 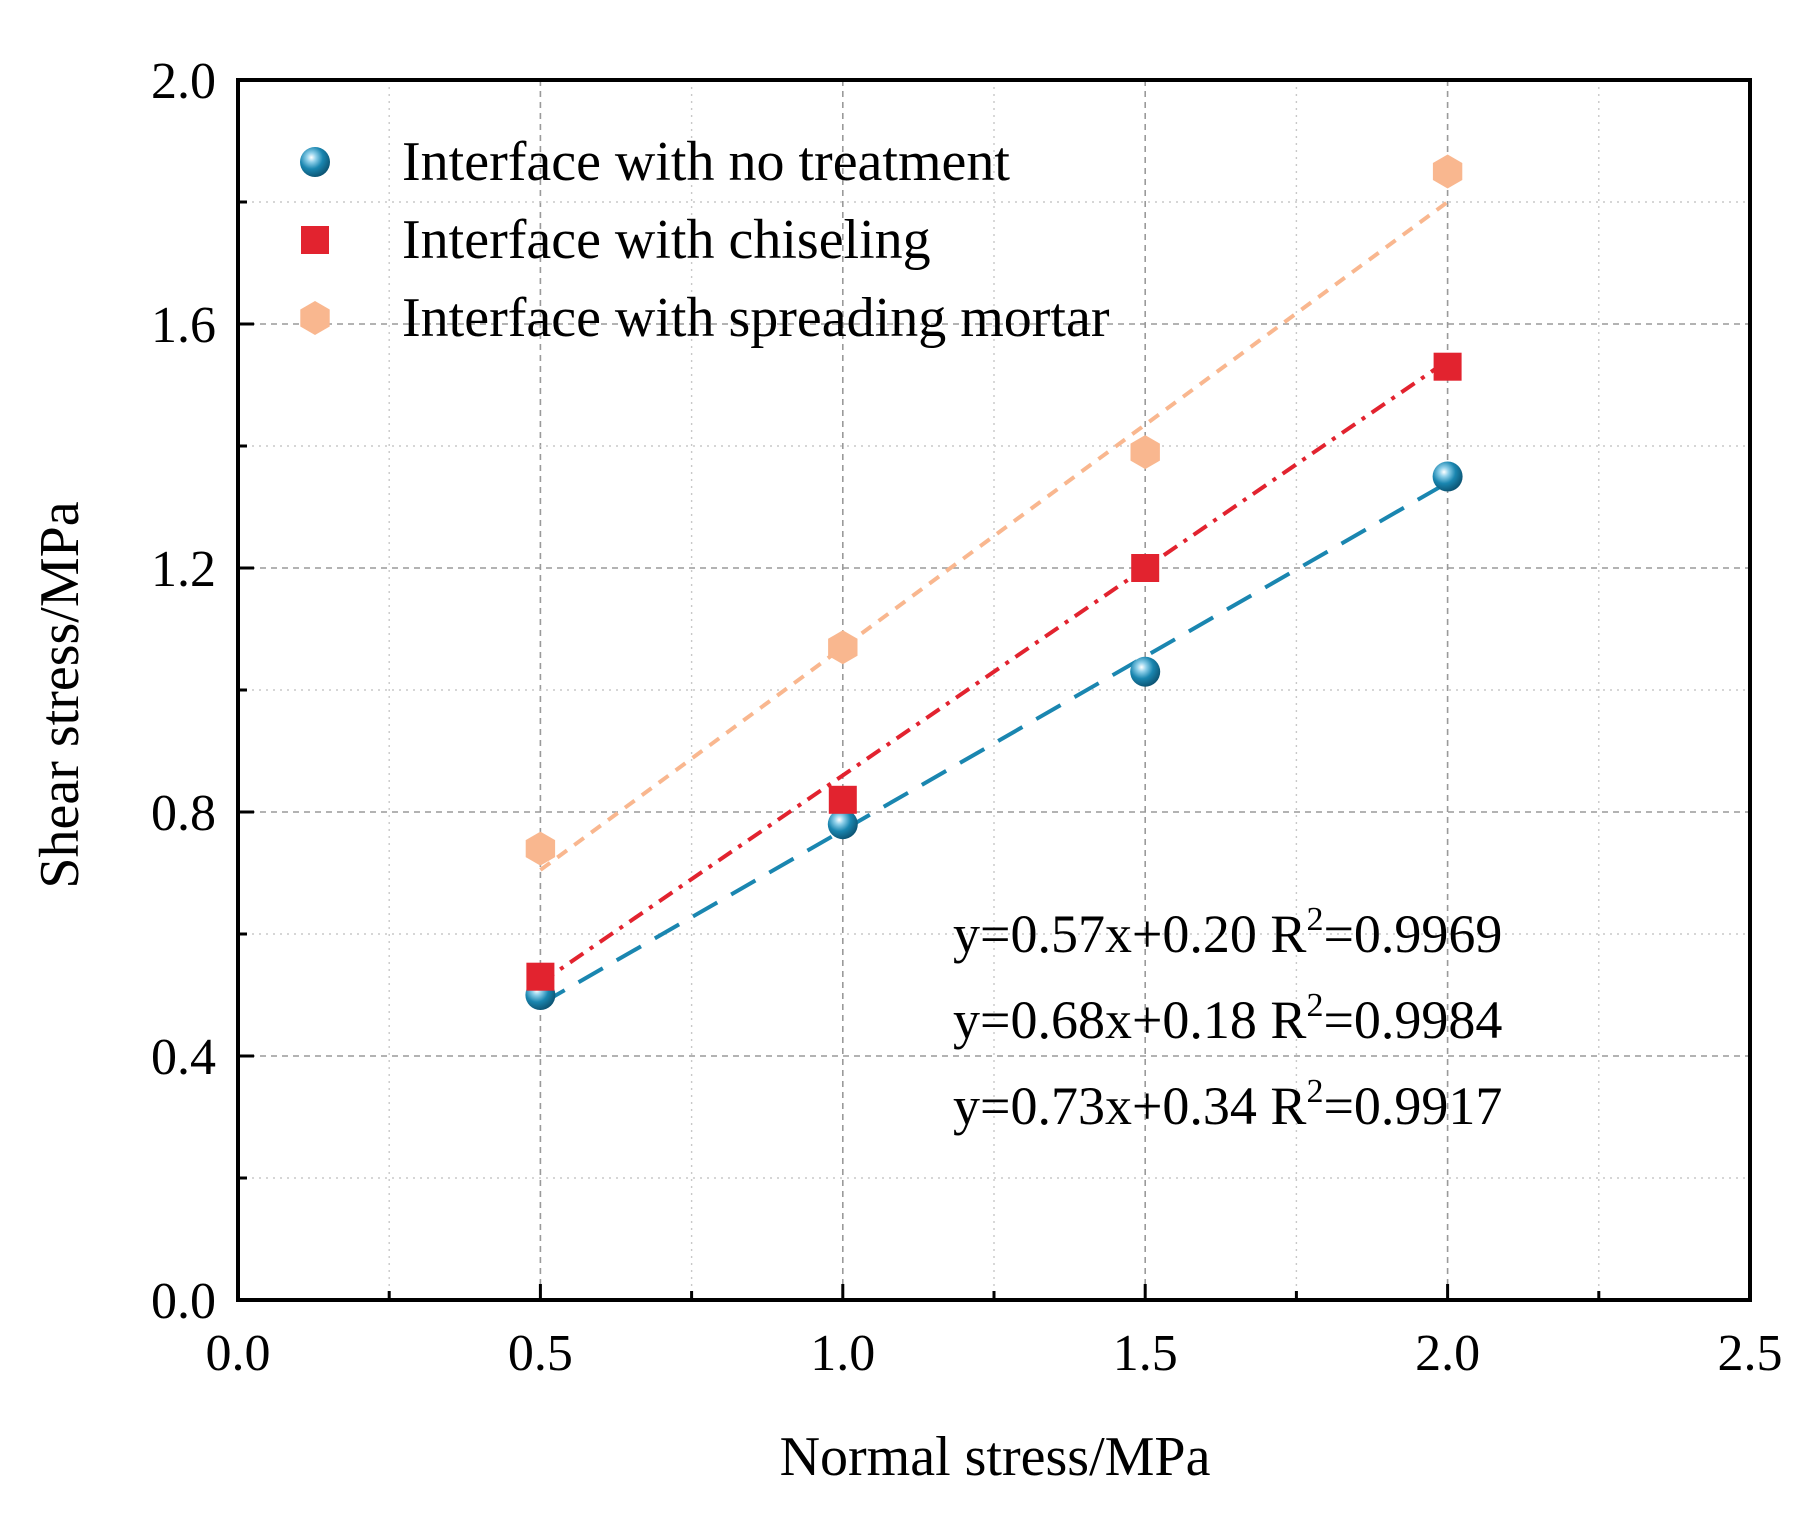 I want to click on equation-chiseling-r2: =0.9984, so click(x=1412, y=1020).